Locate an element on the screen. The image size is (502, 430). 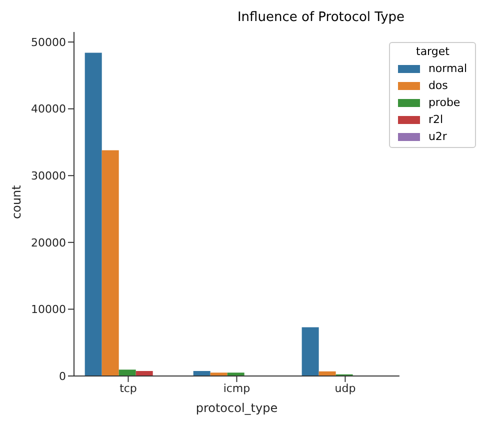
y-axis-title: count is located at coordinates (16, 201).